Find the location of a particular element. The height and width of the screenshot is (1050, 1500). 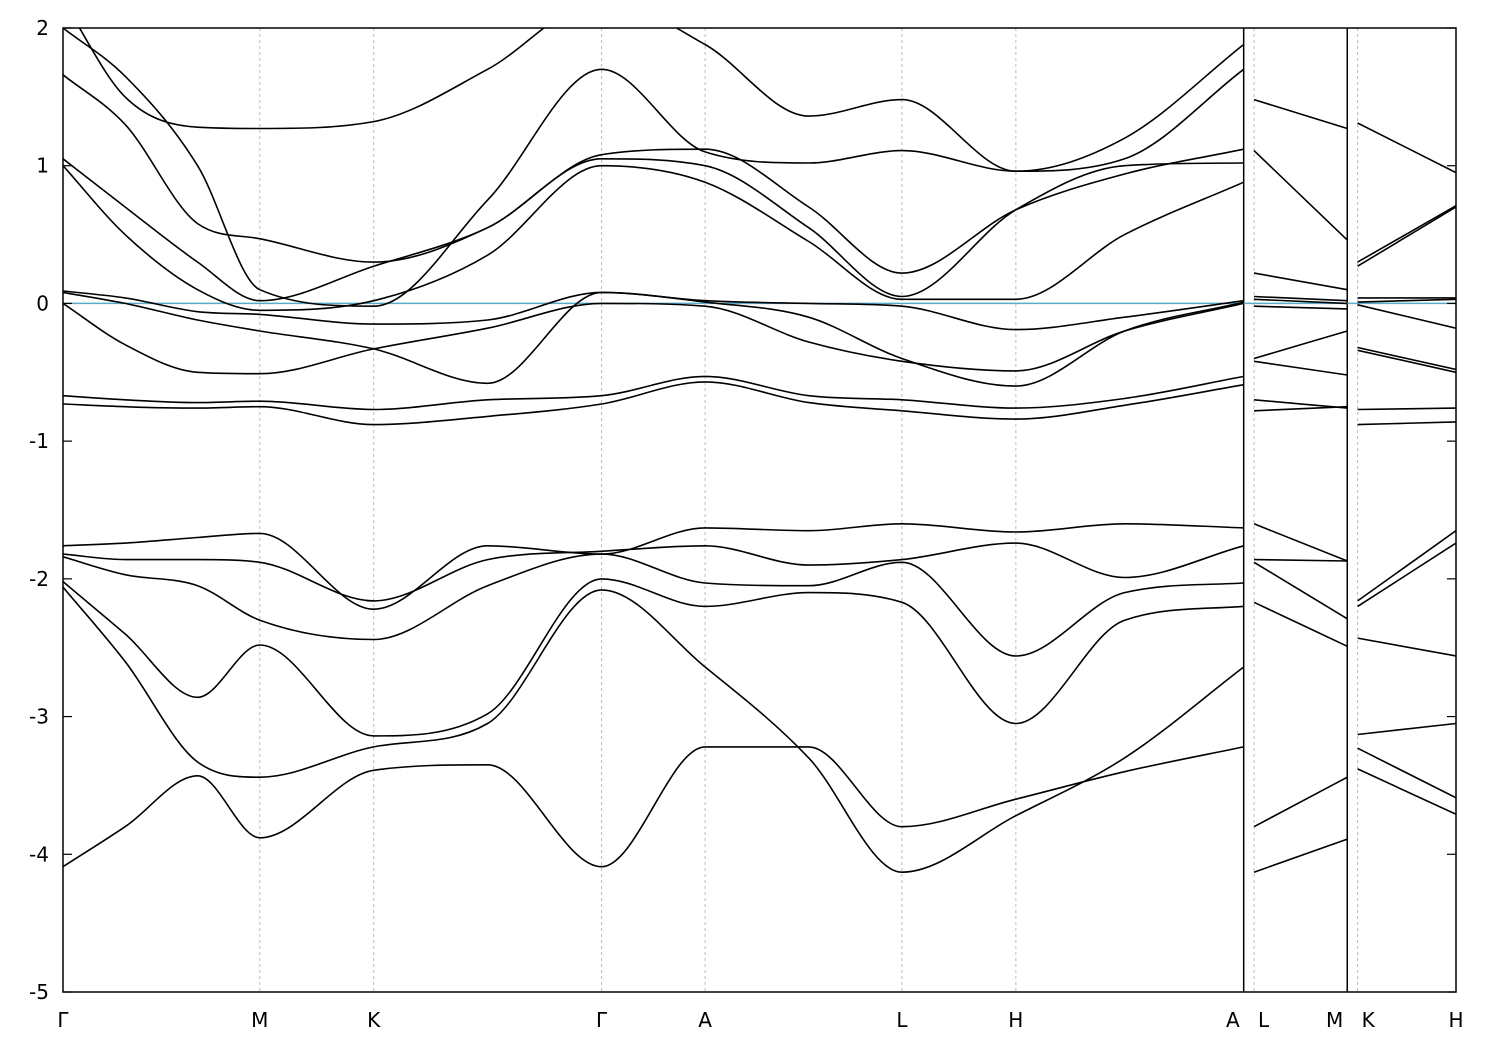

y-tick-label: -4 is located at coordinates (39, 854).